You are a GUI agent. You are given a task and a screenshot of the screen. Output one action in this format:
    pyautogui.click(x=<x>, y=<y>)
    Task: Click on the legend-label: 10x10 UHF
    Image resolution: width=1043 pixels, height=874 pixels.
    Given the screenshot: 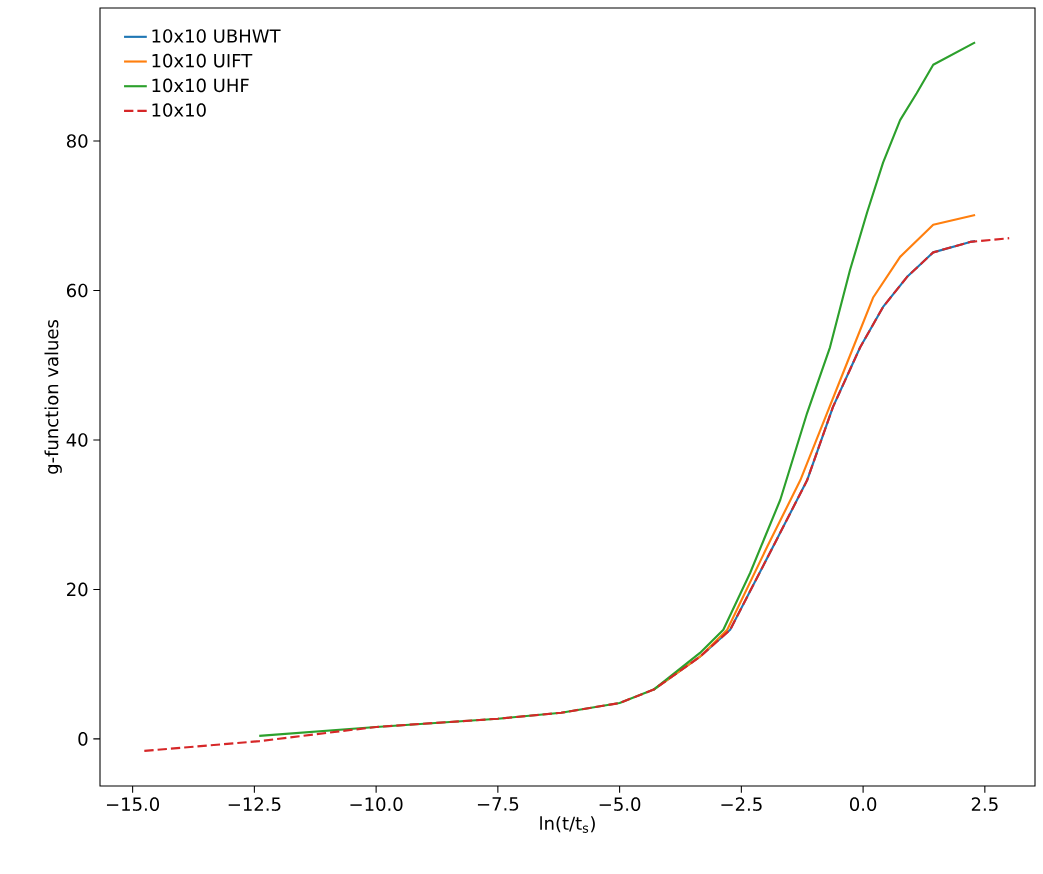 What is the action you would take?
    pyautogui.click(x=200, y=85)
    